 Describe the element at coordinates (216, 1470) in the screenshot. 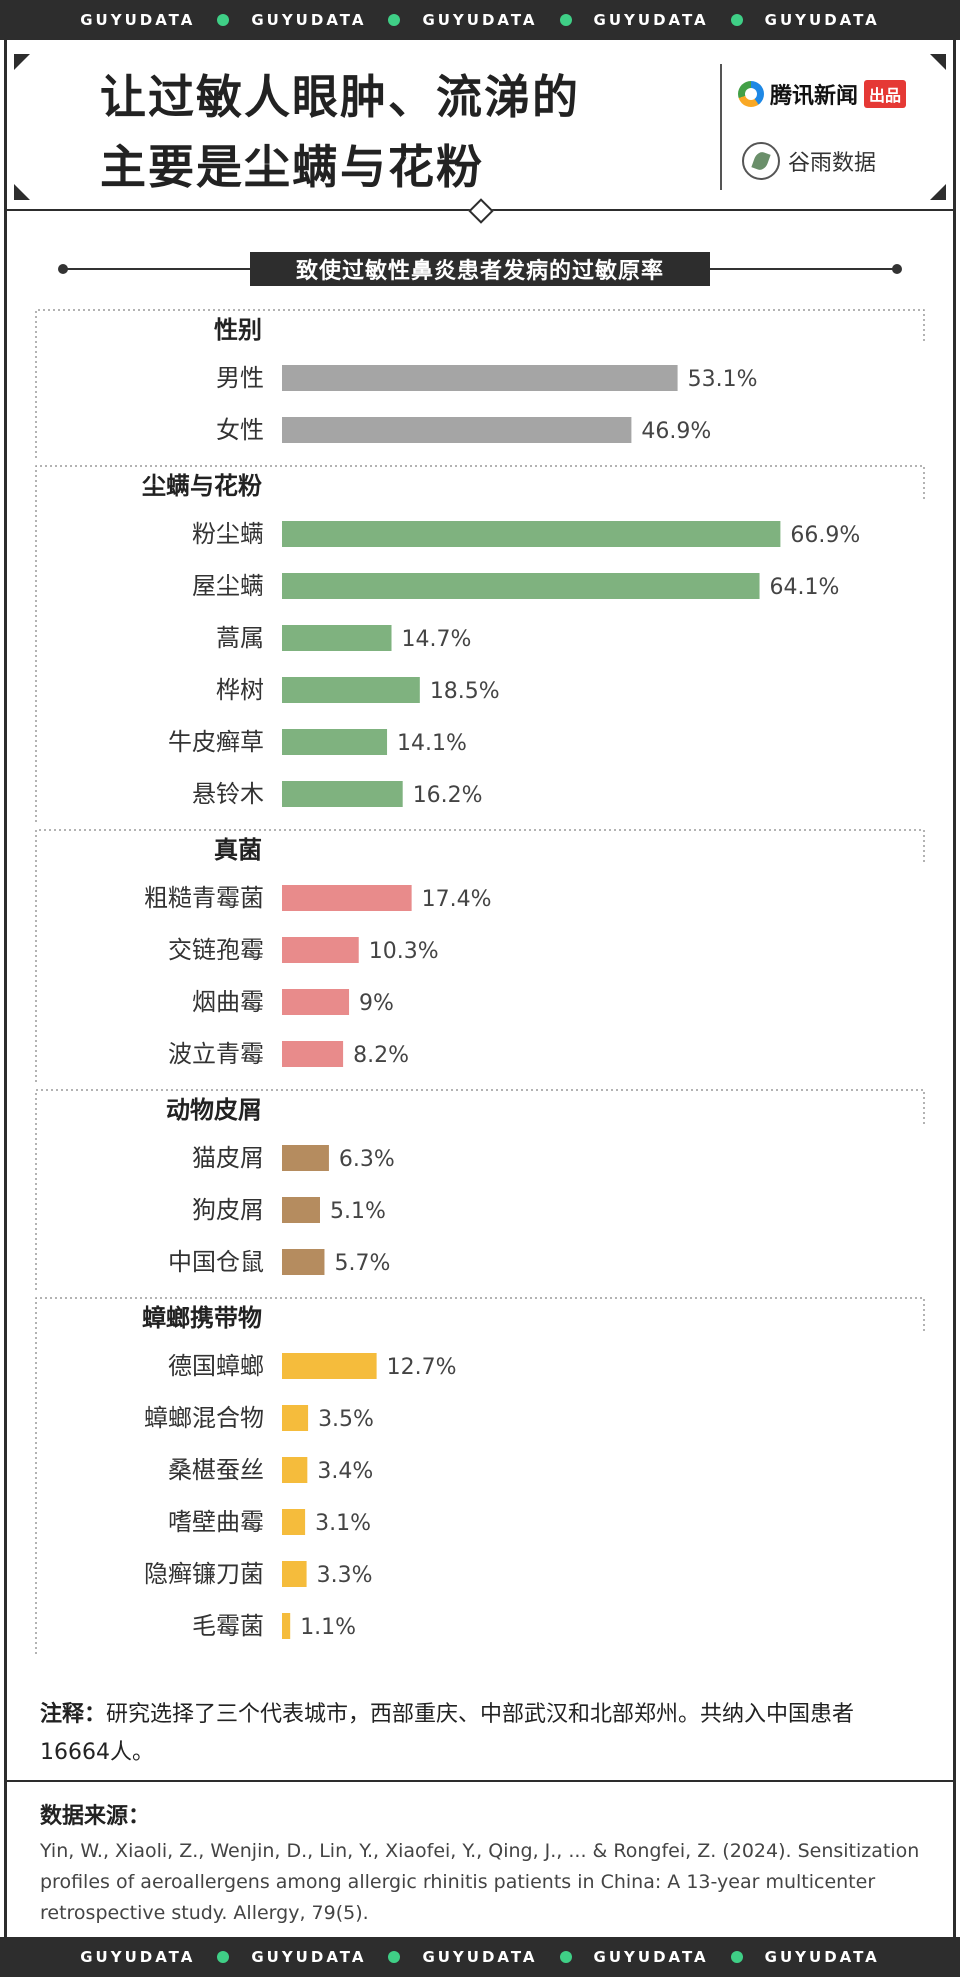

I see `category-label: 桑椹蚕丝` at that location.